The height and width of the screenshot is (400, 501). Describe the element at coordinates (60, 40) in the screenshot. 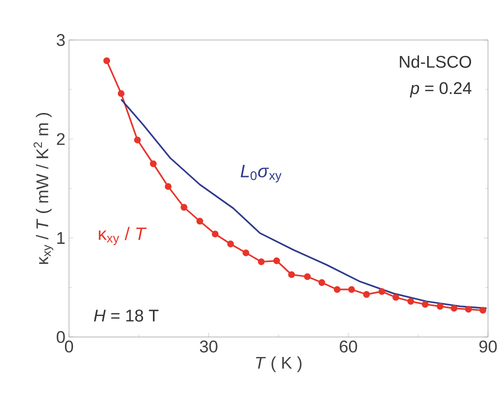

I see `y-tick-label: 3` at that location.